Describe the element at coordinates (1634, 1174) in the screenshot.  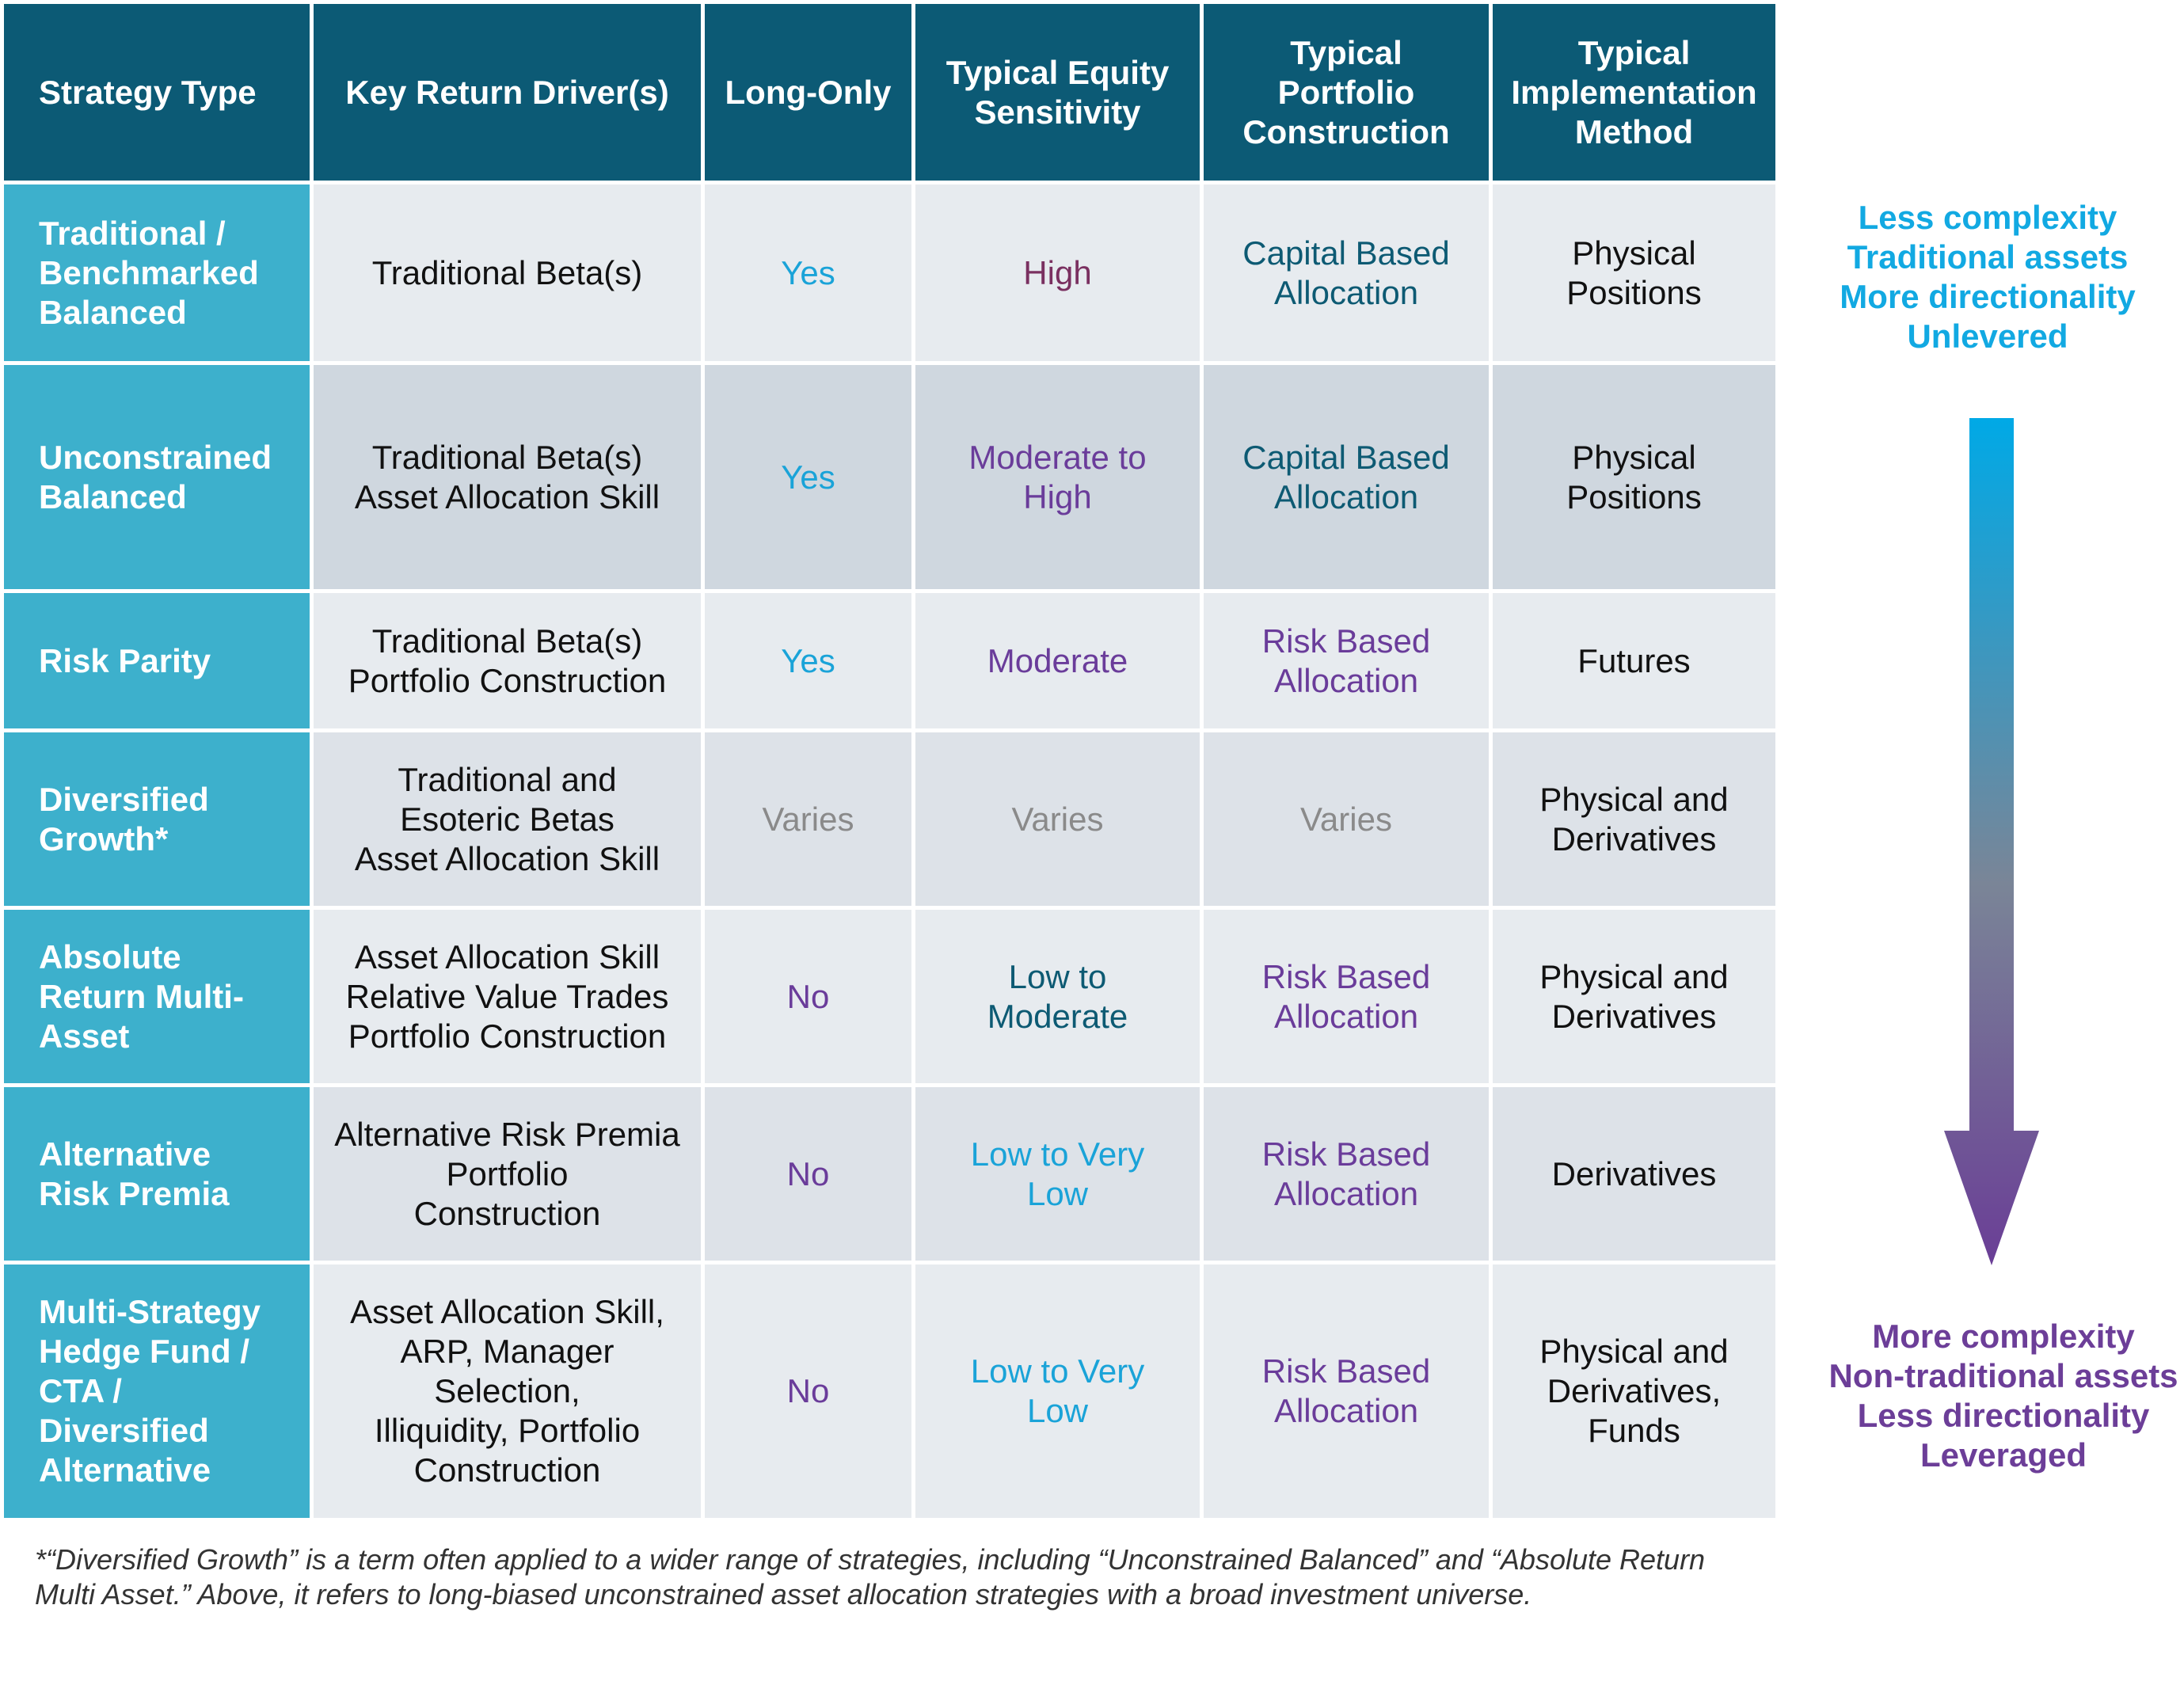
I see `implementation-method-cell: Derivatives` at that location.